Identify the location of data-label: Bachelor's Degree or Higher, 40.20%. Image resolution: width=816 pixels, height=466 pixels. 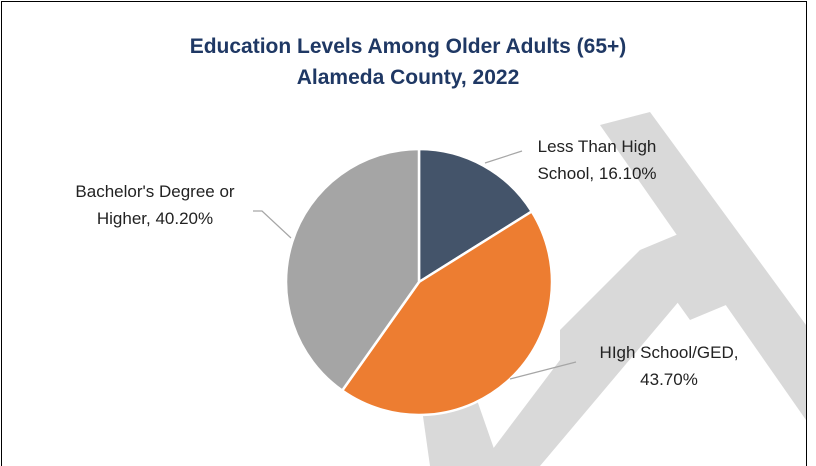
(155, 205).